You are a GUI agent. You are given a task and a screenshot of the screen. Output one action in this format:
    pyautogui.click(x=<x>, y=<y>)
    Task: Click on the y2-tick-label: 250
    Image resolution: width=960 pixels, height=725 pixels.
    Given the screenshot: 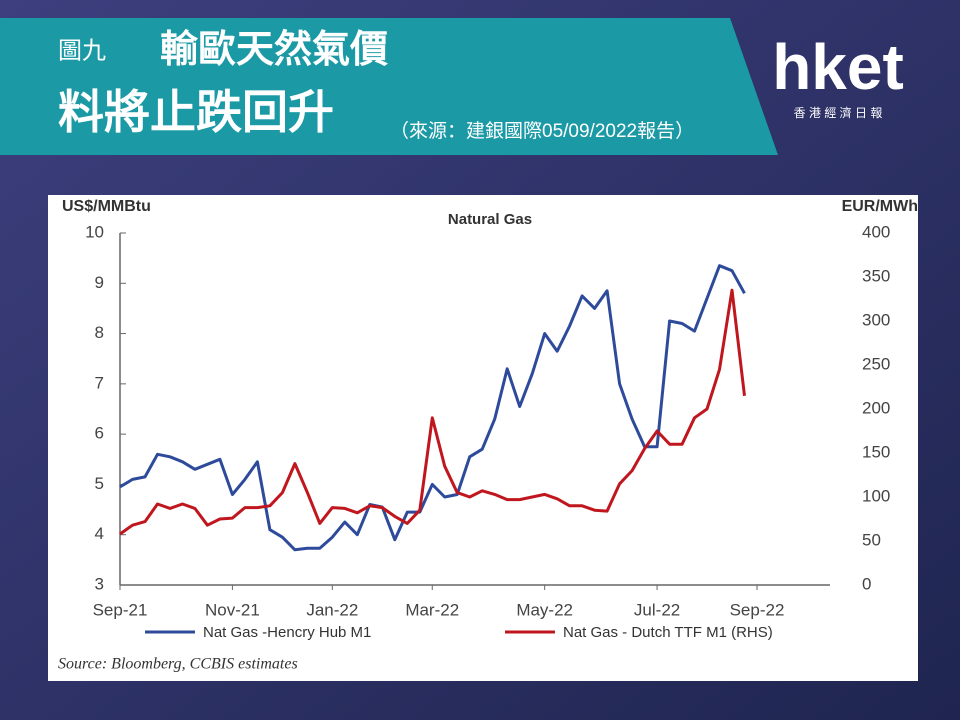 What is the action you would take?
    pyautogui.click(x=876, y=363)
    